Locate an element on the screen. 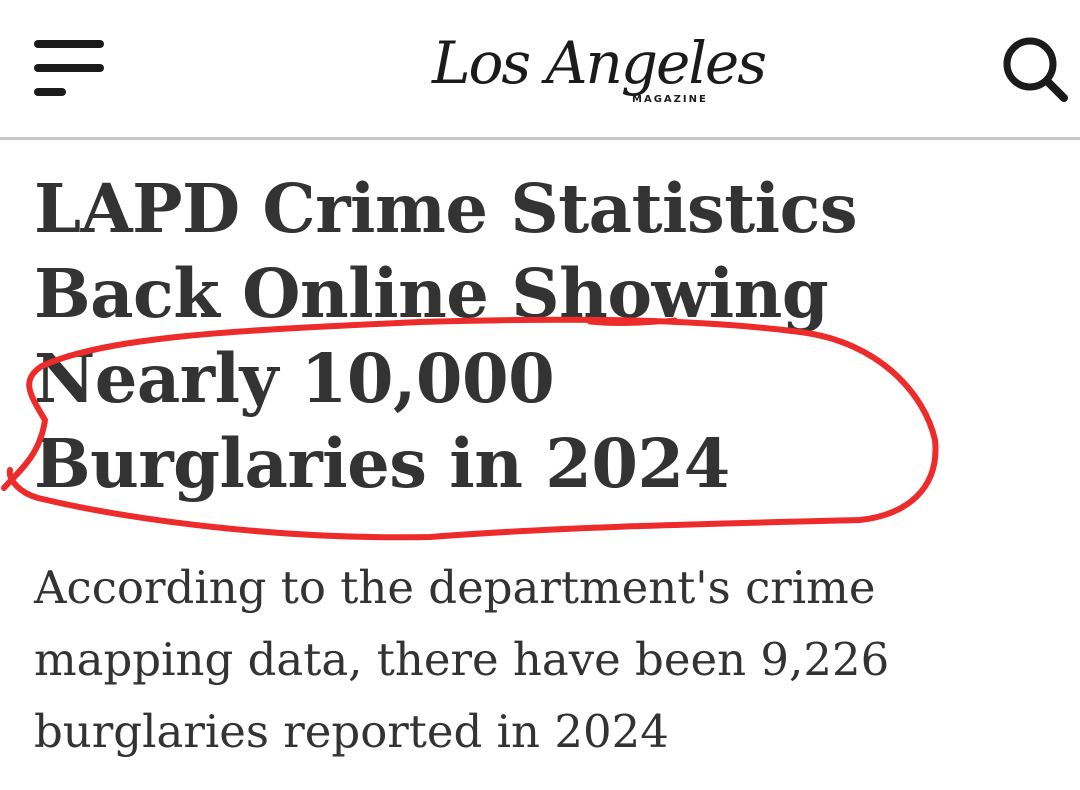  menu-button is located at coordinates (70, 69).